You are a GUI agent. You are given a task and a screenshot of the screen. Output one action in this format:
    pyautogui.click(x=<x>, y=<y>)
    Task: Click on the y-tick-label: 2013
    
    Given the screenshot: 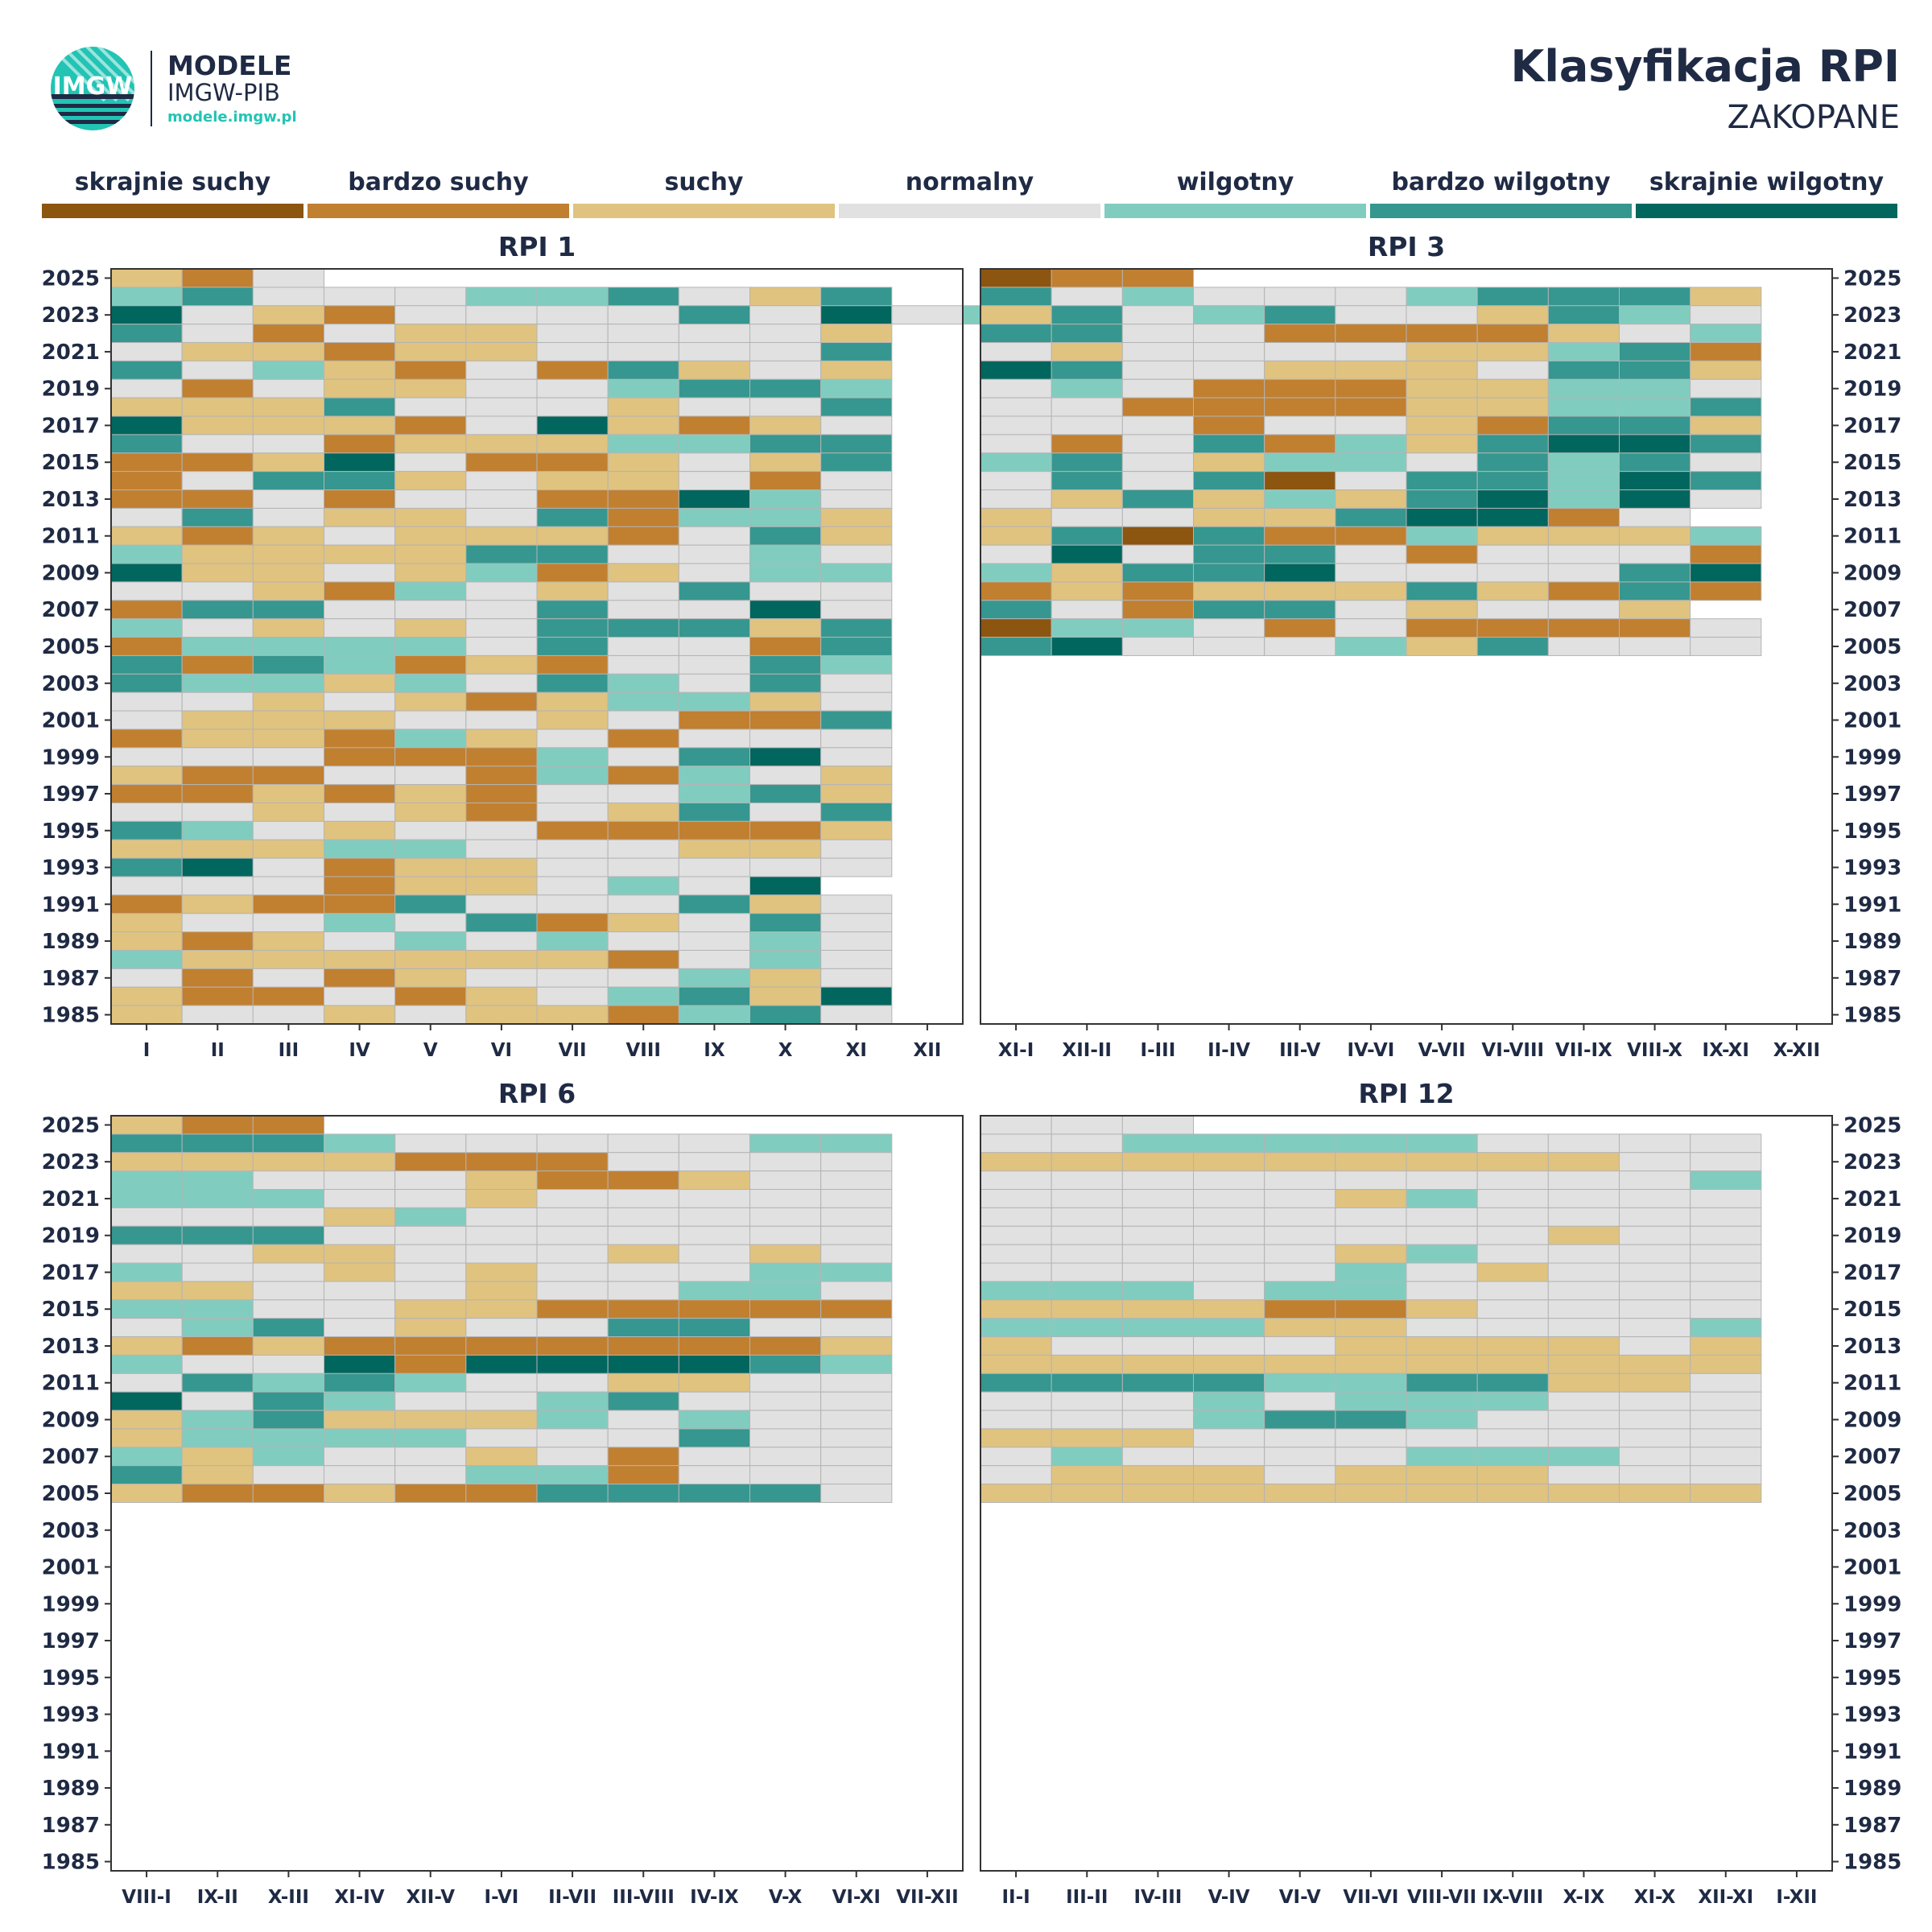 What is the action you would take?
    pyautogui.click(x=71, y=1347)
    